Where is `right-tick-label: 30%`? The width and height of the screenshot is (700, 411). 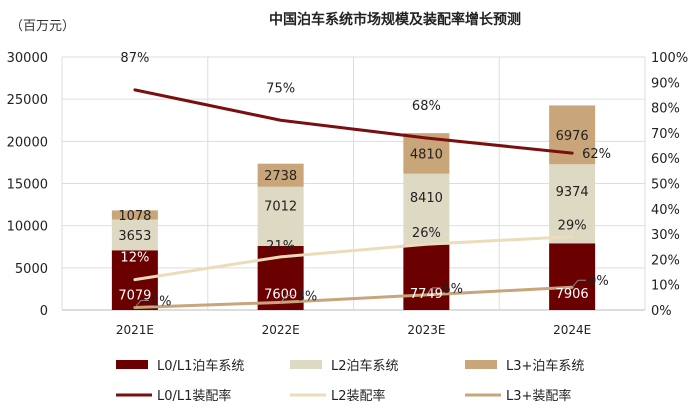 right-tick-label: 30% is located at coordinates (665, 235).